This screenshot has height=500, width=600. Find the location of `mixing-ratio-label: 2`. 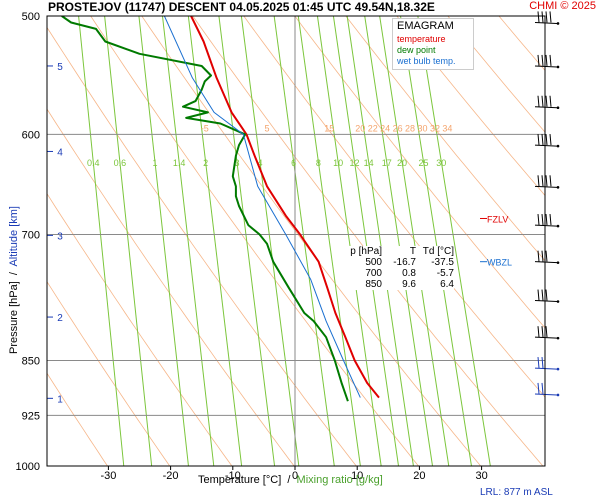

mixing-ratio-label: 2 is located at coordinates (205, 163).